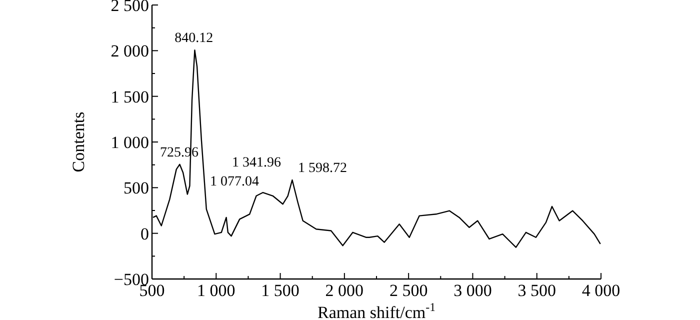 The image size is (700, 320). I want to click on x-tick-label: 3 000, so click(473, 290).